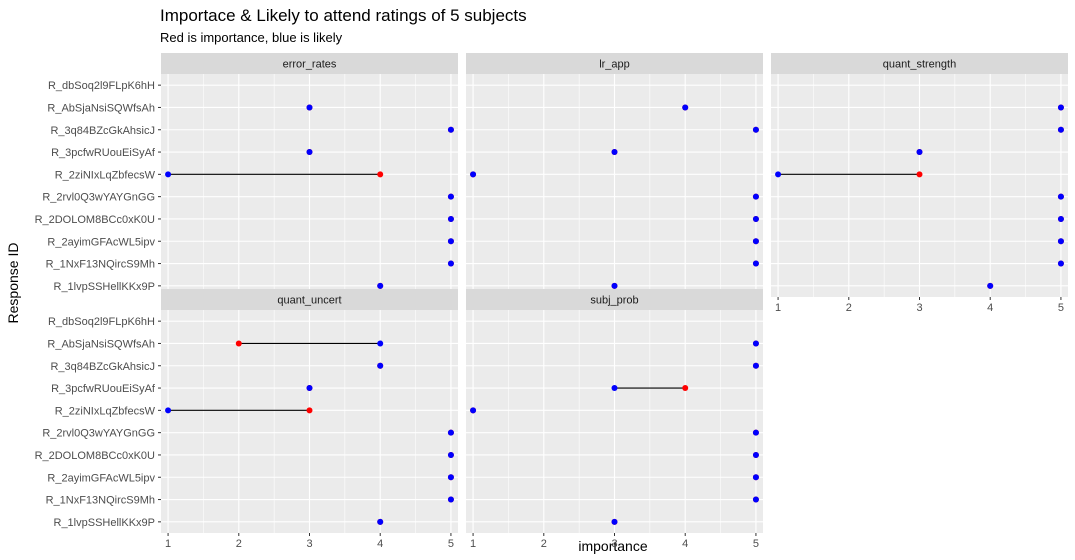 Image resolution: width=1075 pixels, height=560 pixels. I want to click on facet-strip-label: subj_prob, so click(614, 301).